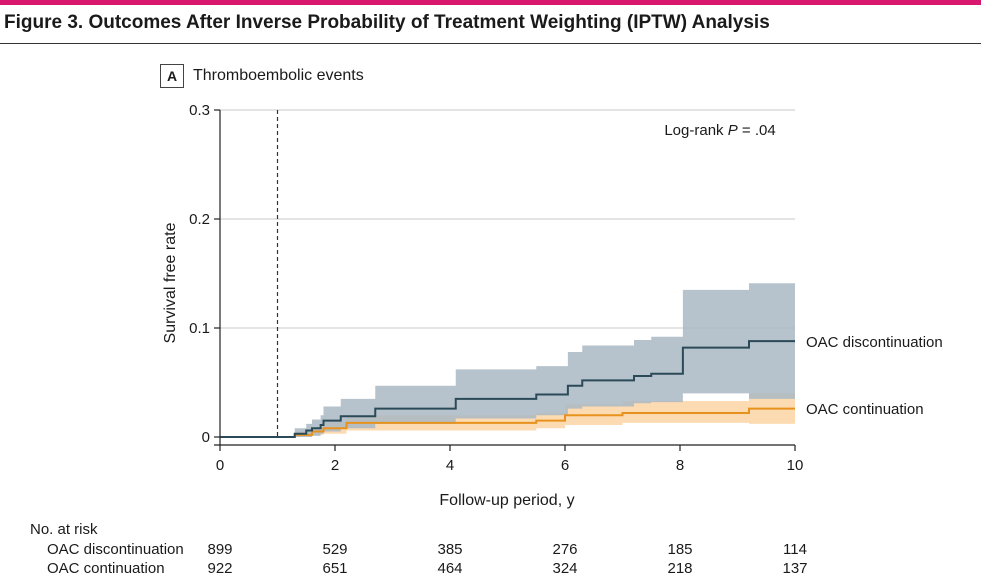 The height and width of the screenshot is (584, 981). Describe the element at coordinates (335, 465) in the screenshot. I see `x-tick-label-1: 2` at that location.